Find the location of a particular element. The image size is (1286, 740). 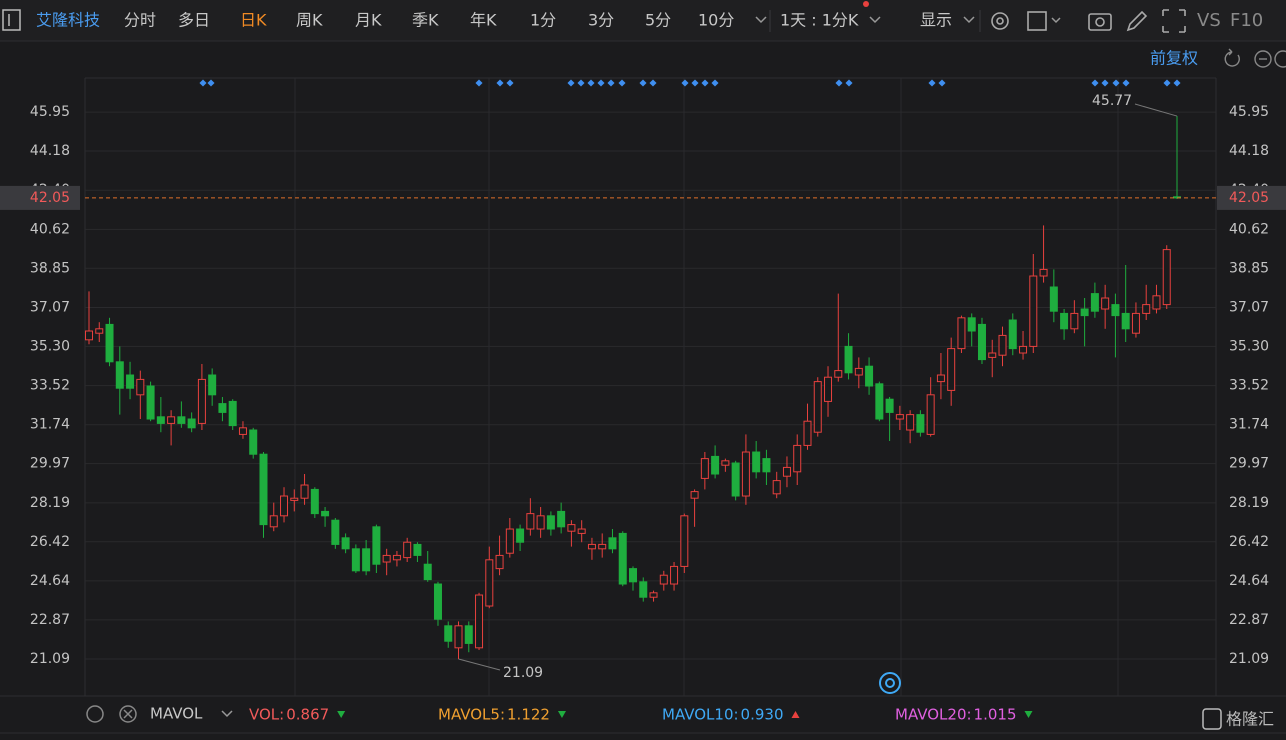

y-tick-label: 31.74 is located at coordinates (50, 425).